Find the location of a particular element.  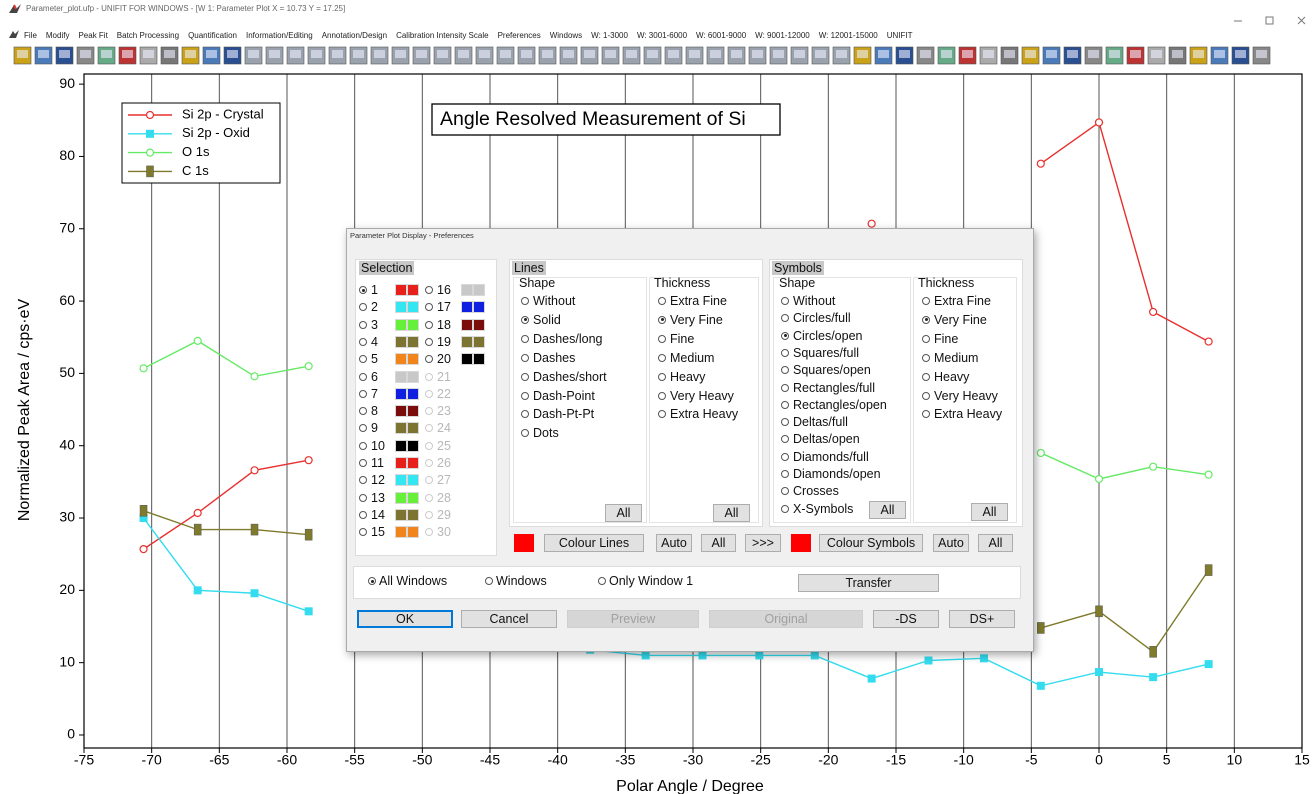

shape-option: Diamonds/full is located at coordinates (831, 456).